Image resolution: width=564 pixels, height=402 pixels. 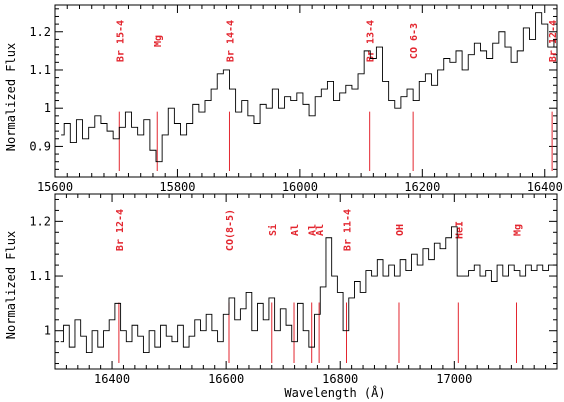 What do you see at coordinates (400, 230) in the screenshot?
I see `bottom-line-id-label: OH` at bounding box center [400, 230].